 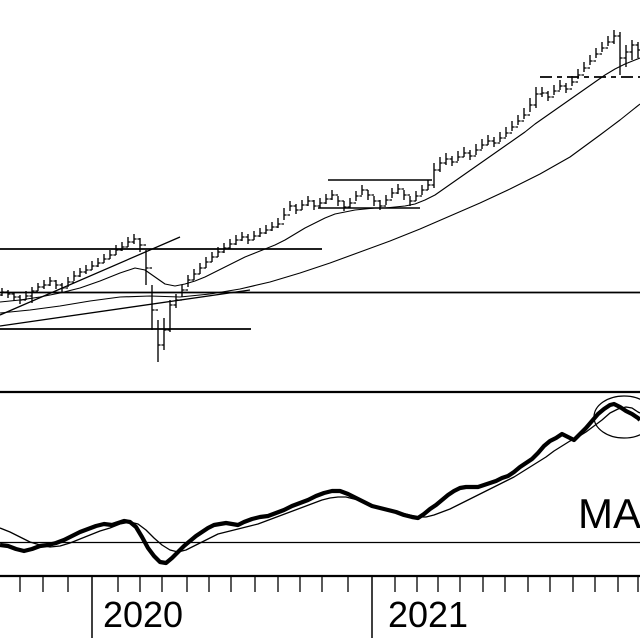 What do you see at coordinates (329, 584) in the screenshot?
I see `x-axis-minor-ticks` at bounding box center [329, 584].